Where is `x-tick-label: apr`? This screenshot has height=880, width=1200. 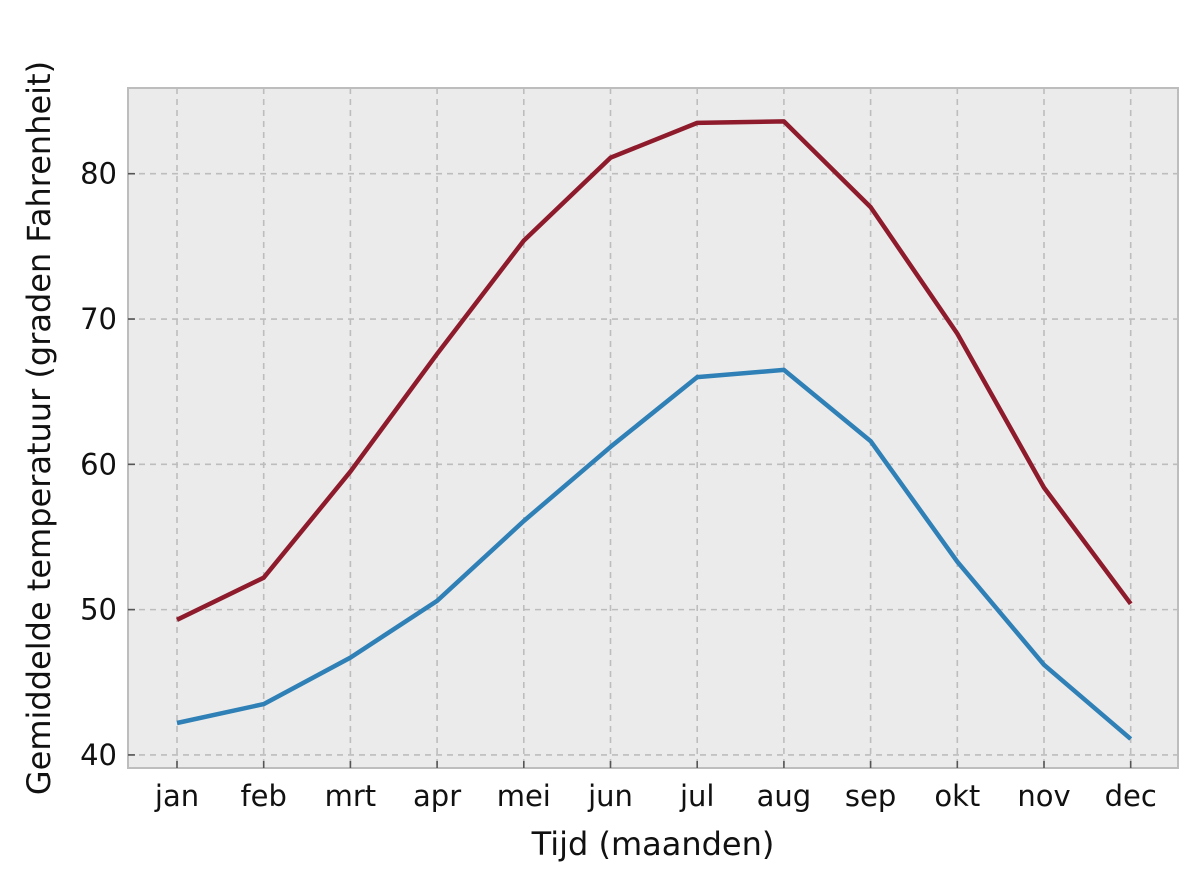 x-tick-label: apr is located at coordinates (437, 796).